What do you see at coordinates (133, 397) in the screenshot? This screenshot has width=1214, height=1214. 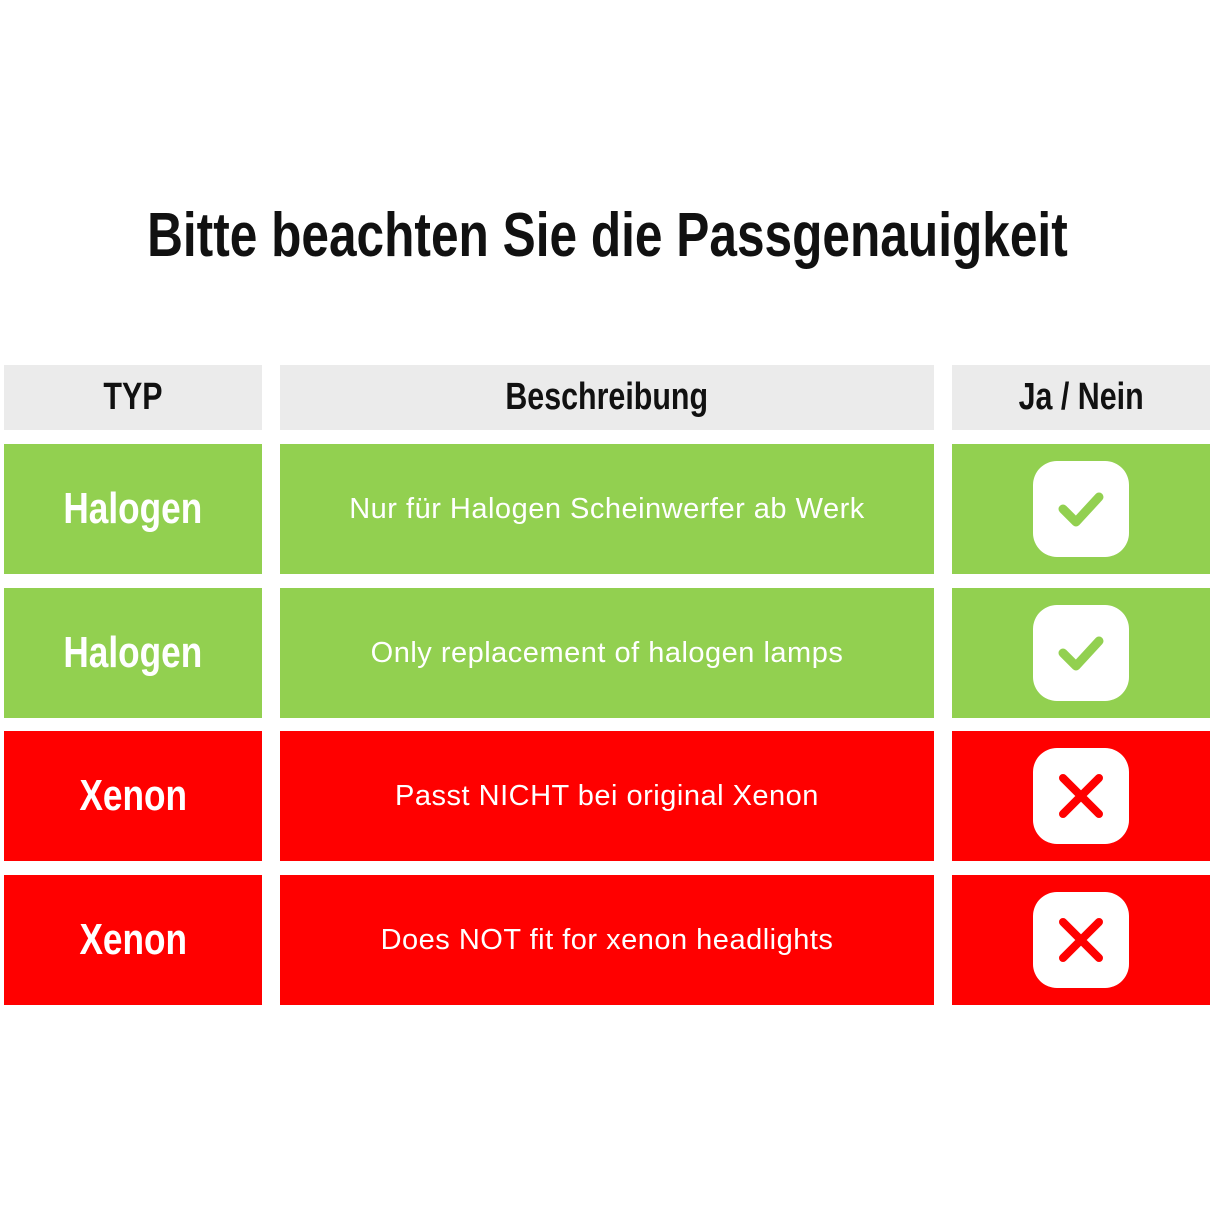 I see `header-type: TYP` at bounding box center [133, 397].